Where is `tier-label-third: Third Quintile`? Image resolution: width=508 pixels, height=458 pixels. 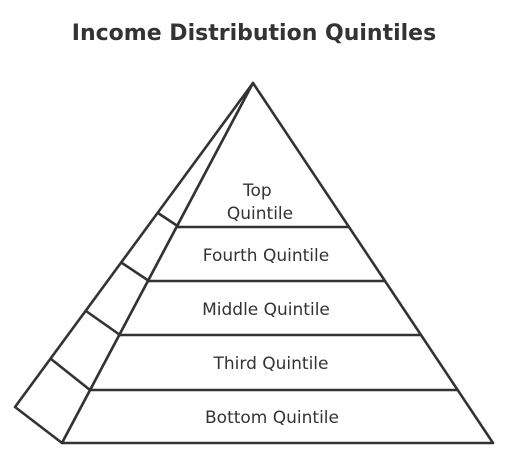 tier-label-third: Third Quintile is located at coordinates (271, 364).